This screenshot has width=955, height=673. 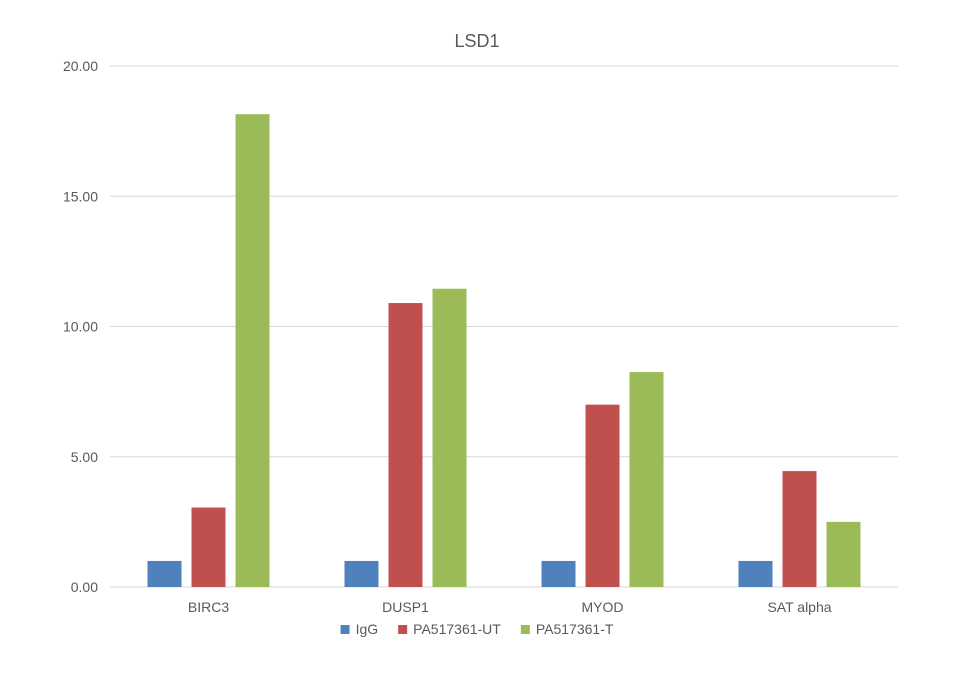 What do you see at coordinates (164, 573) in the screenshot?
I see `bar-igg-birc3` at bounding box center [164, 573].